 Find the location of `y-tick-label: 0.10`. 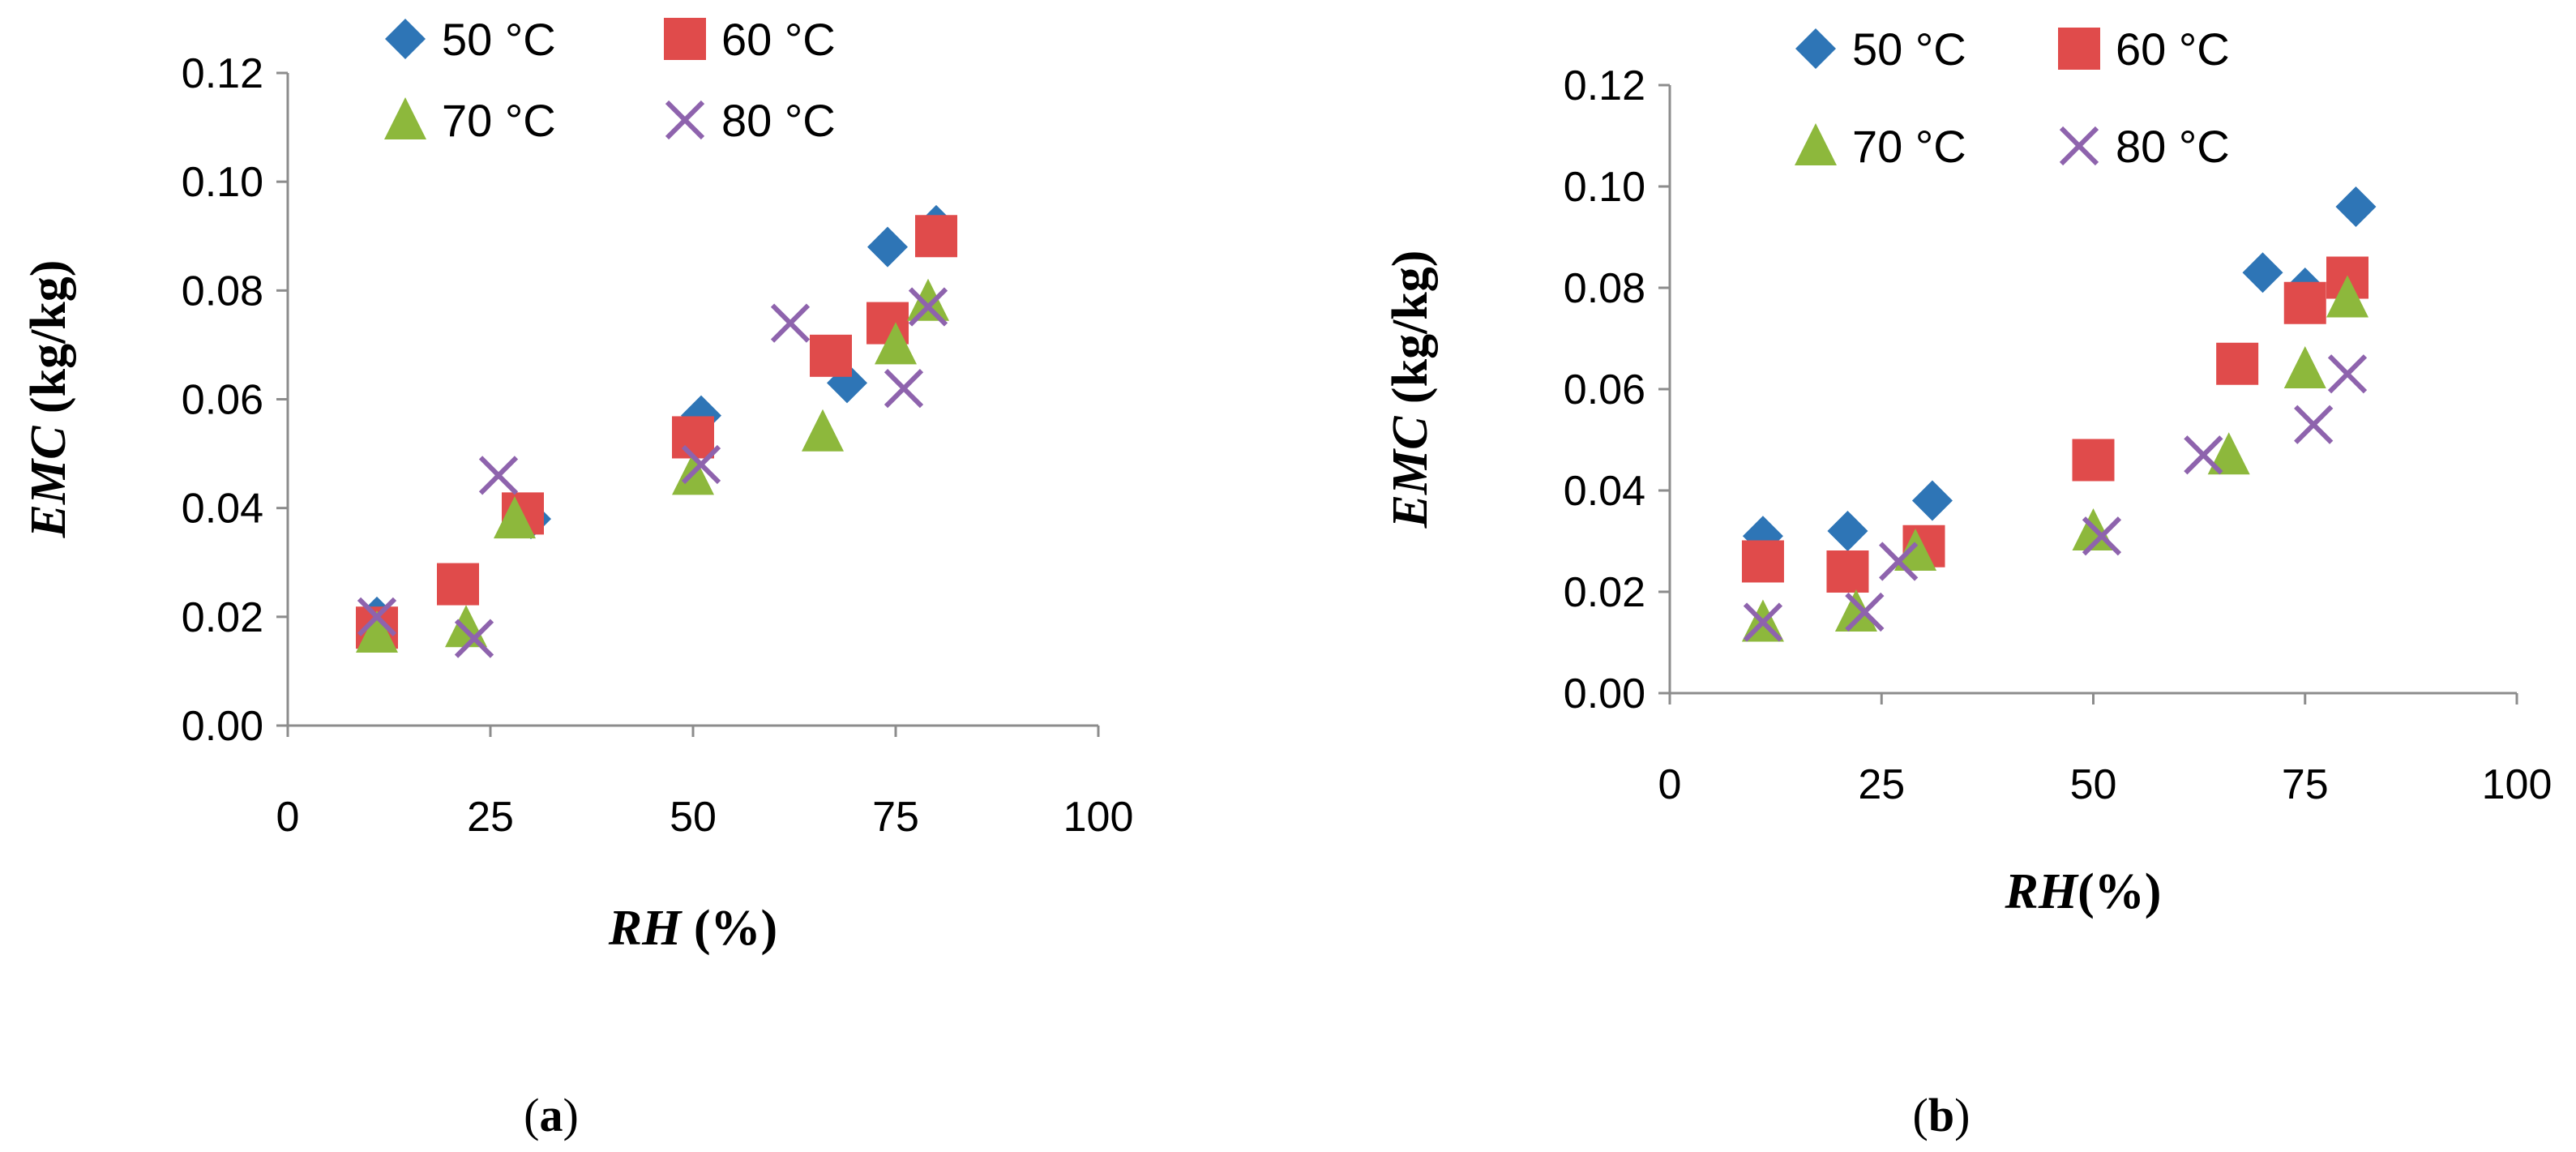

y-tick-label: 0.10 is located at coordinates (223, 182).